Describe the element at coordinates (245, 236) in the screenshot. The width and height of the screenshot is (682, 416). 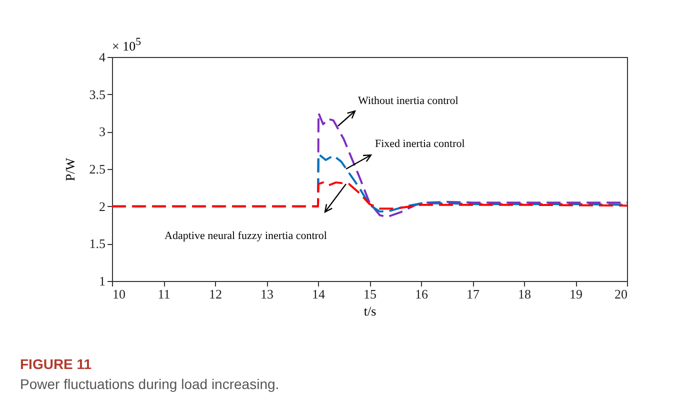
I see `annotation: Adaptive neural fuzzy inertia control` at that location.